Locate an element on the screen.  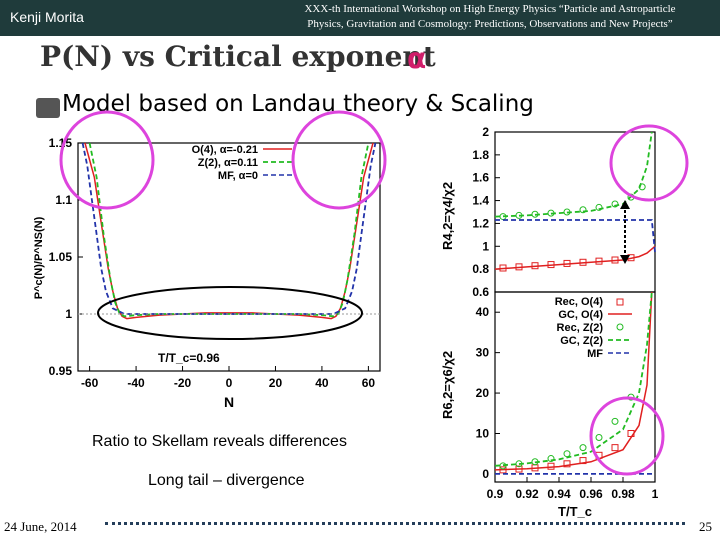
tr-ytick-label: 1.6 is located at coordinates (480, 178).